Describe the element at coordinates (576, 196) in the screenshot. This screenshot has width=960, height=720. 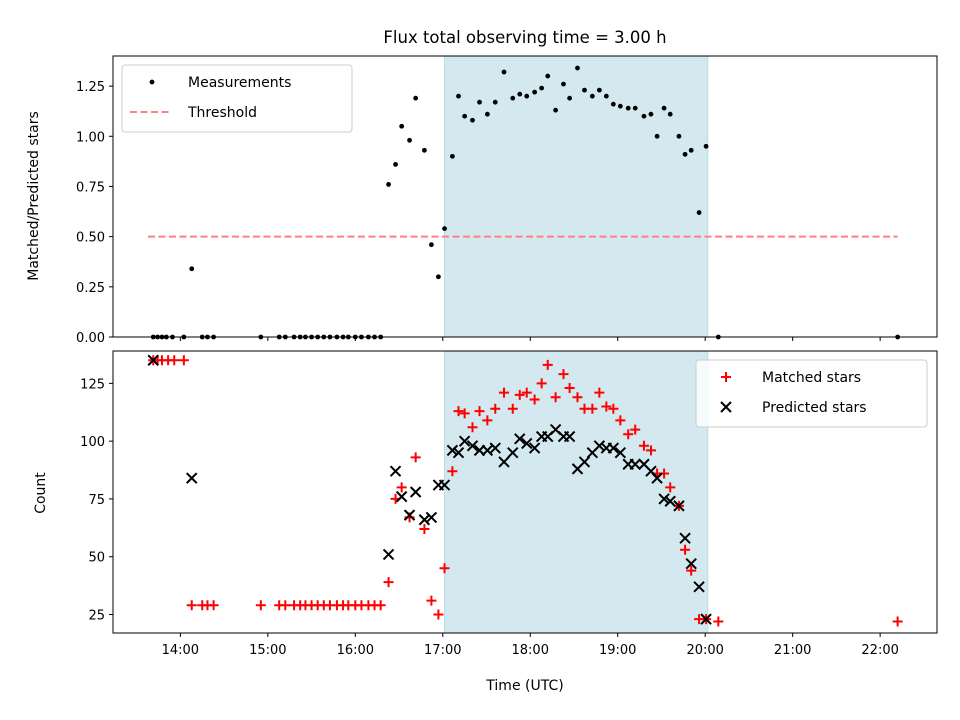
I see `top-highlight-span` at that location.